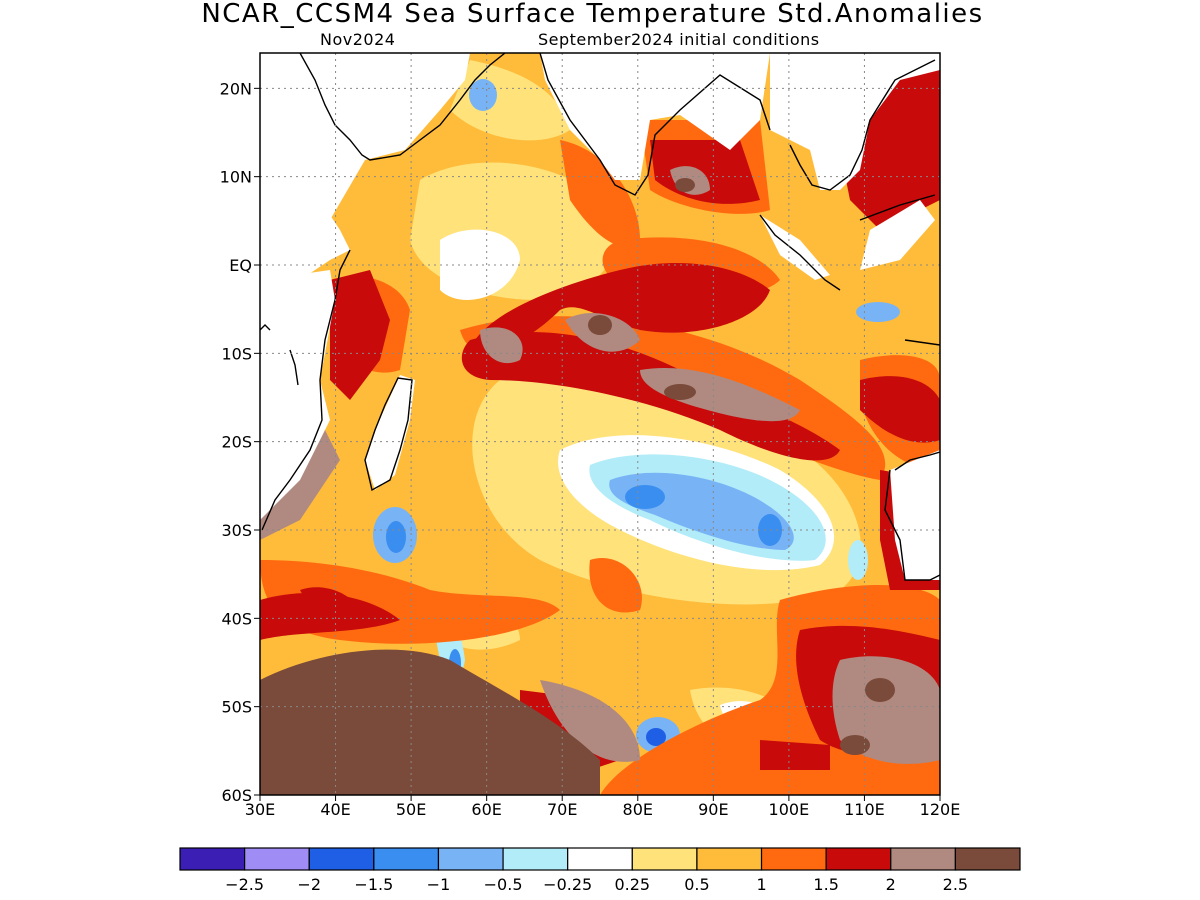 The width and height of the screenshot is (1200, 900). I want to click on initial-conditions: September2024 initial conditions, so click(679, 39).